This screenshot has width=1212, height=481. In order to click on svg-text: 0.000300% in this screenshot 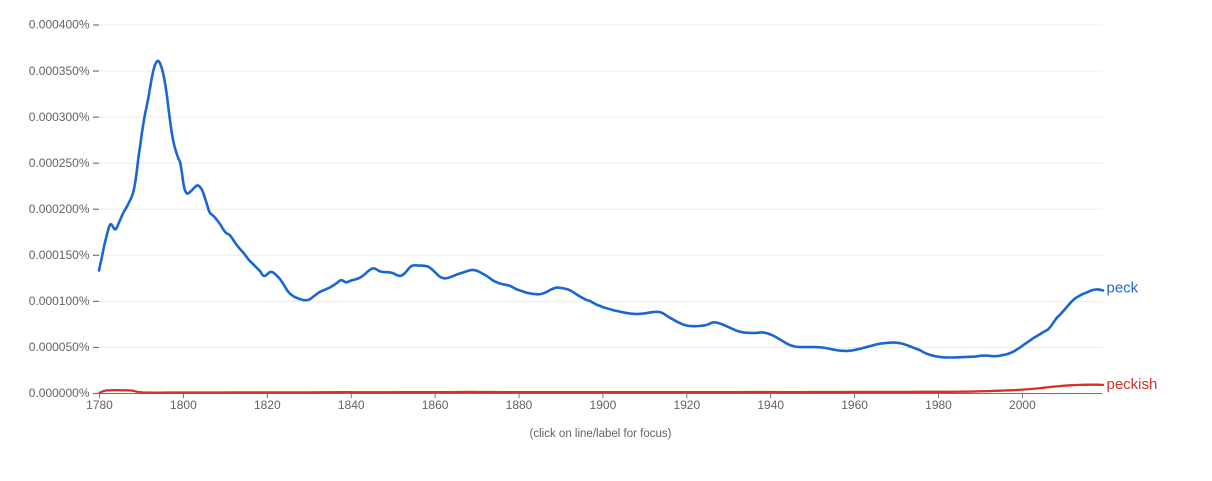, I will do `click(59, 117)`.